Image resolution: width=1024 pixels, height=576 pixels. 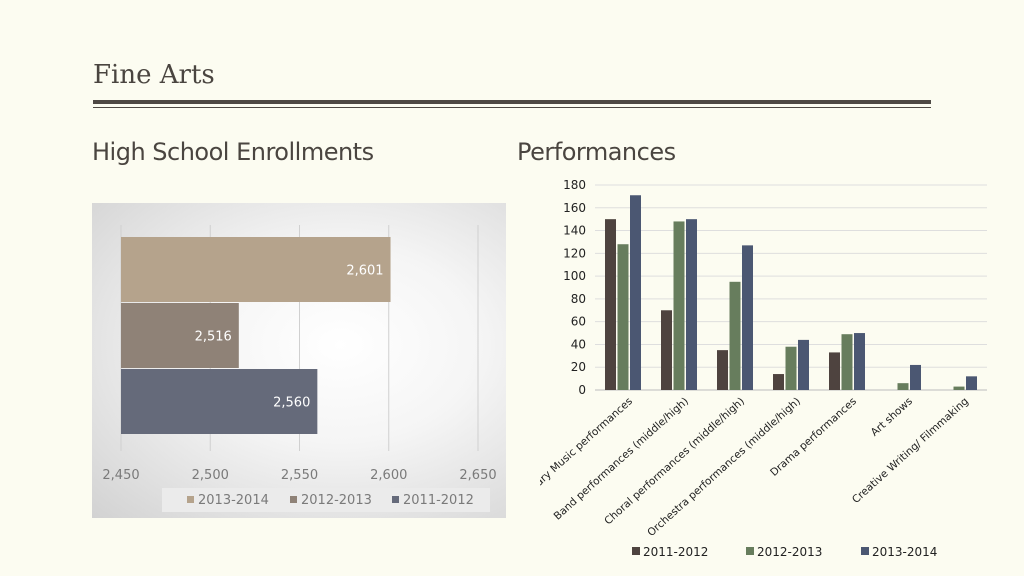 I want to click on x-tick-label: 2,650, so click(x=477, y=475).